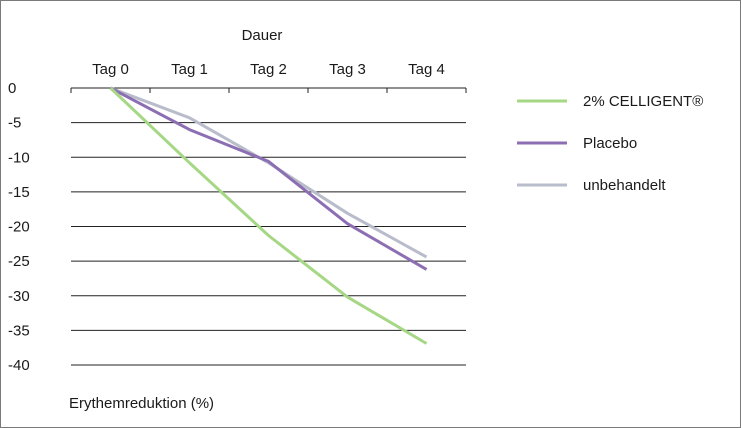  I want to click on legend-label: unbehandelt, so click(624, 185).